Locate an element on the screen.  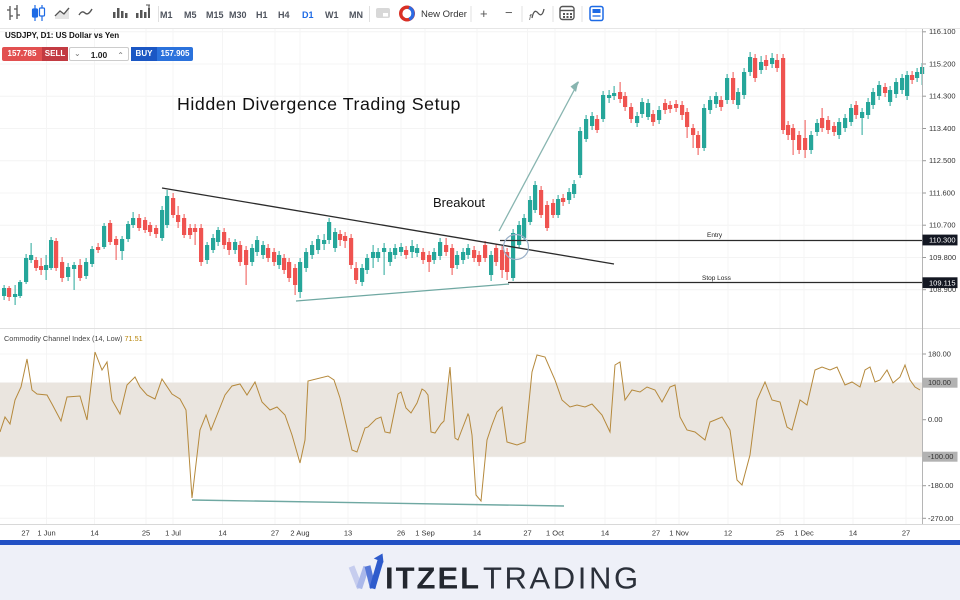
svg-text: 1 Oct is located at coordinates (555, 533).